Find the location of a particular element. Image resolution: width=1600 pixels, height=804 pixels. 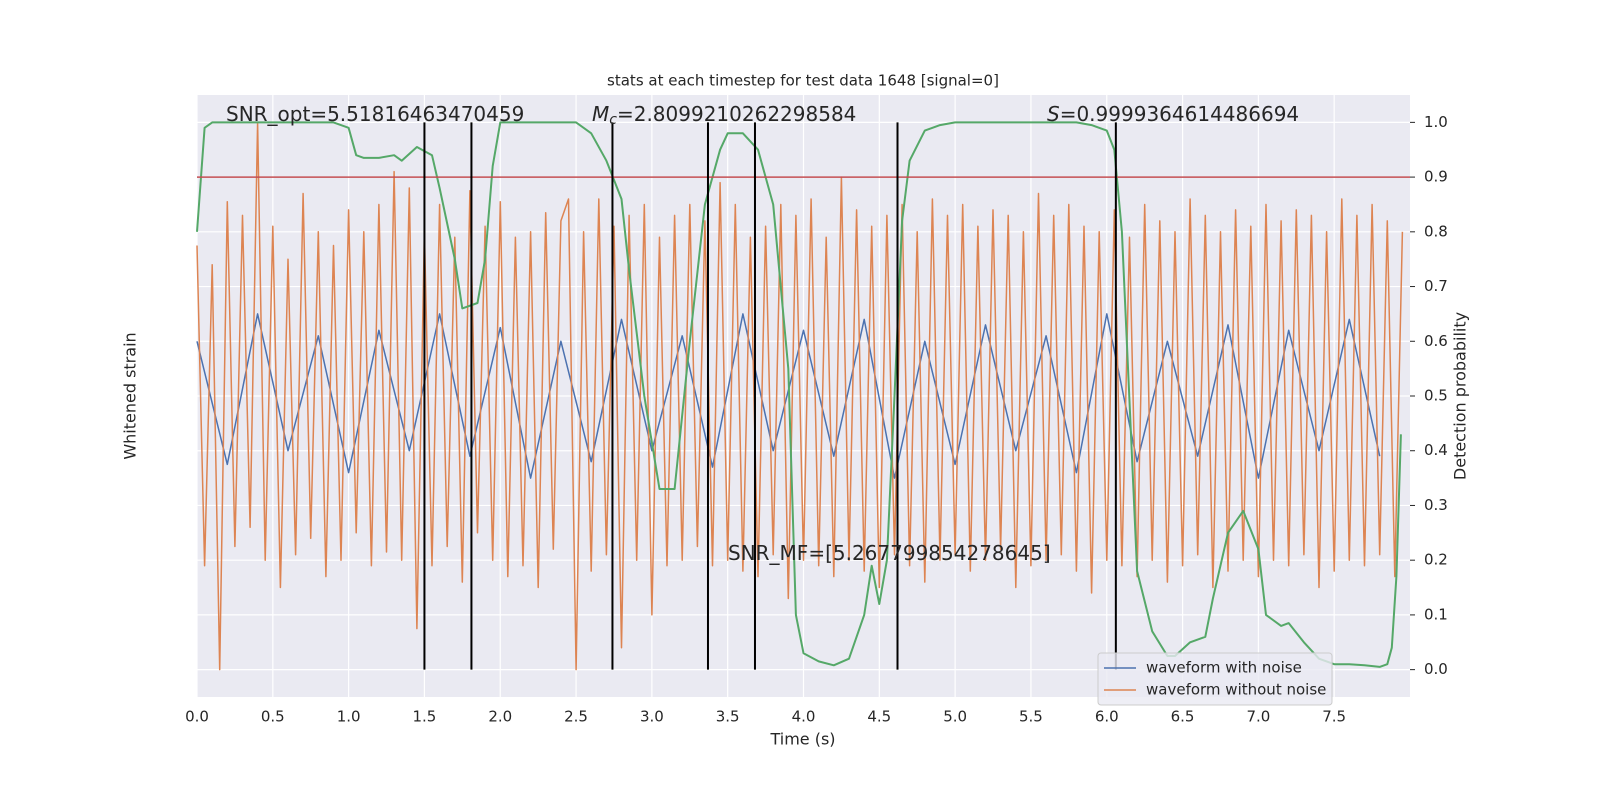

x-tick-label: 1.0 is located at coordinates (349, 717).